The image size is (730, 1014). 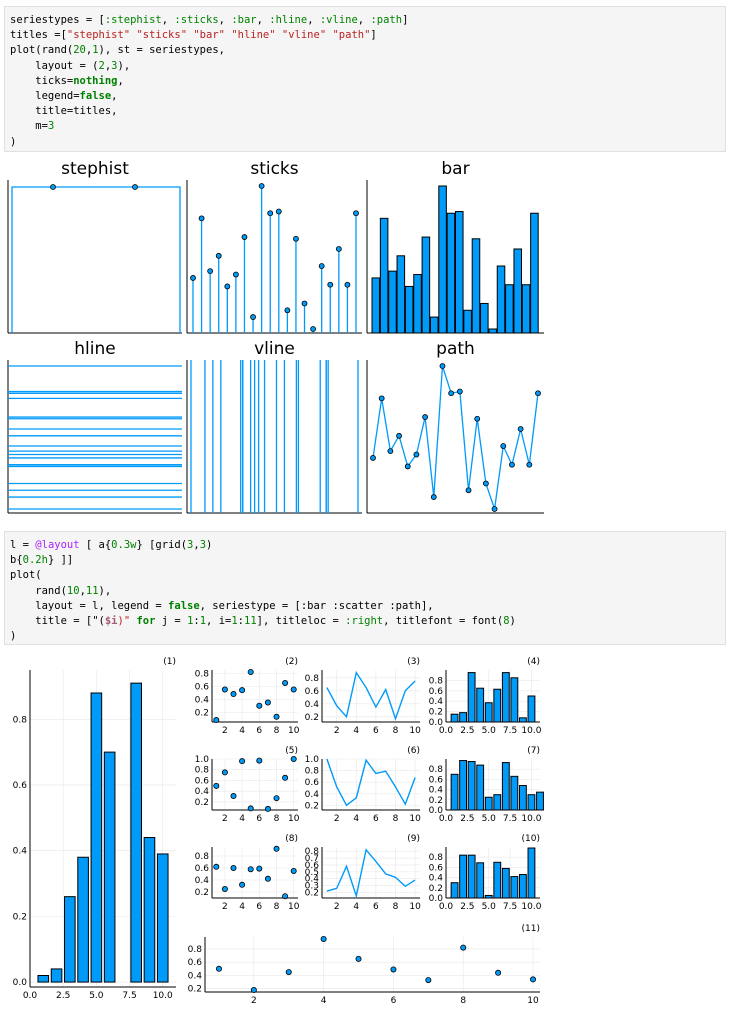 What do you see at coordinates (38, 35) in the screenshot?
I see `code-token: titles =[` at bounding box center [38, 35].